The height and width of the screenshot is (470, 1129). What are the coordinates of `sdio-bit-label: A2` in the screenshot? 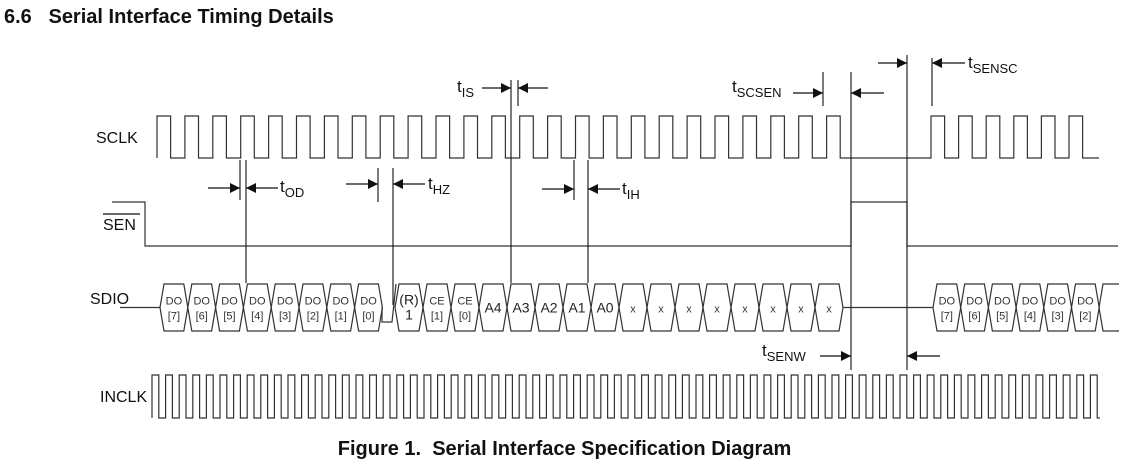 It's located at (548, 308).